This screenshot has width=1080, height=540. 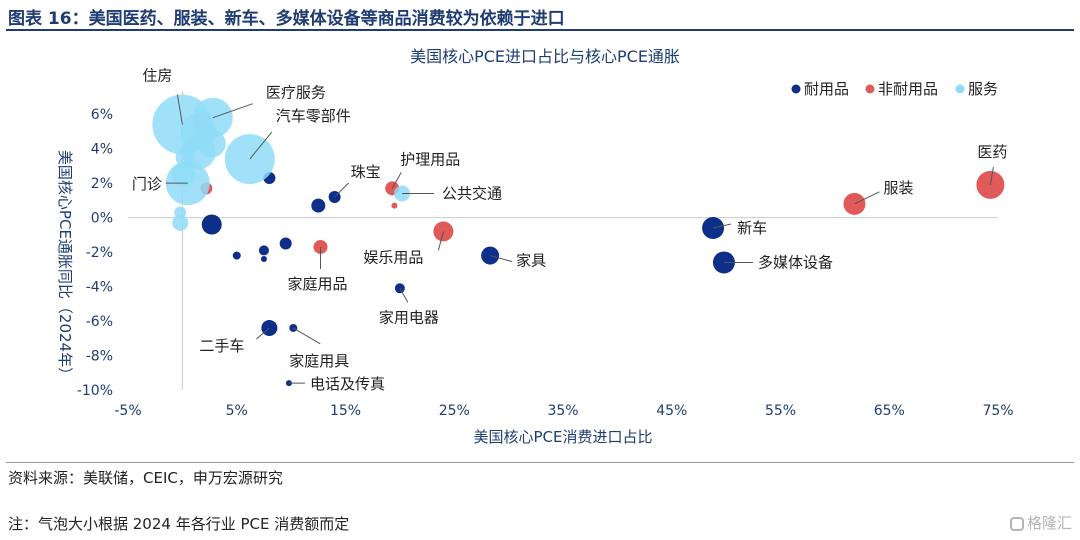 What do you see at coordinates (147, 184) in the screenshot?
I see `bubble-label: 门诊` at bounding box center [147, 184].